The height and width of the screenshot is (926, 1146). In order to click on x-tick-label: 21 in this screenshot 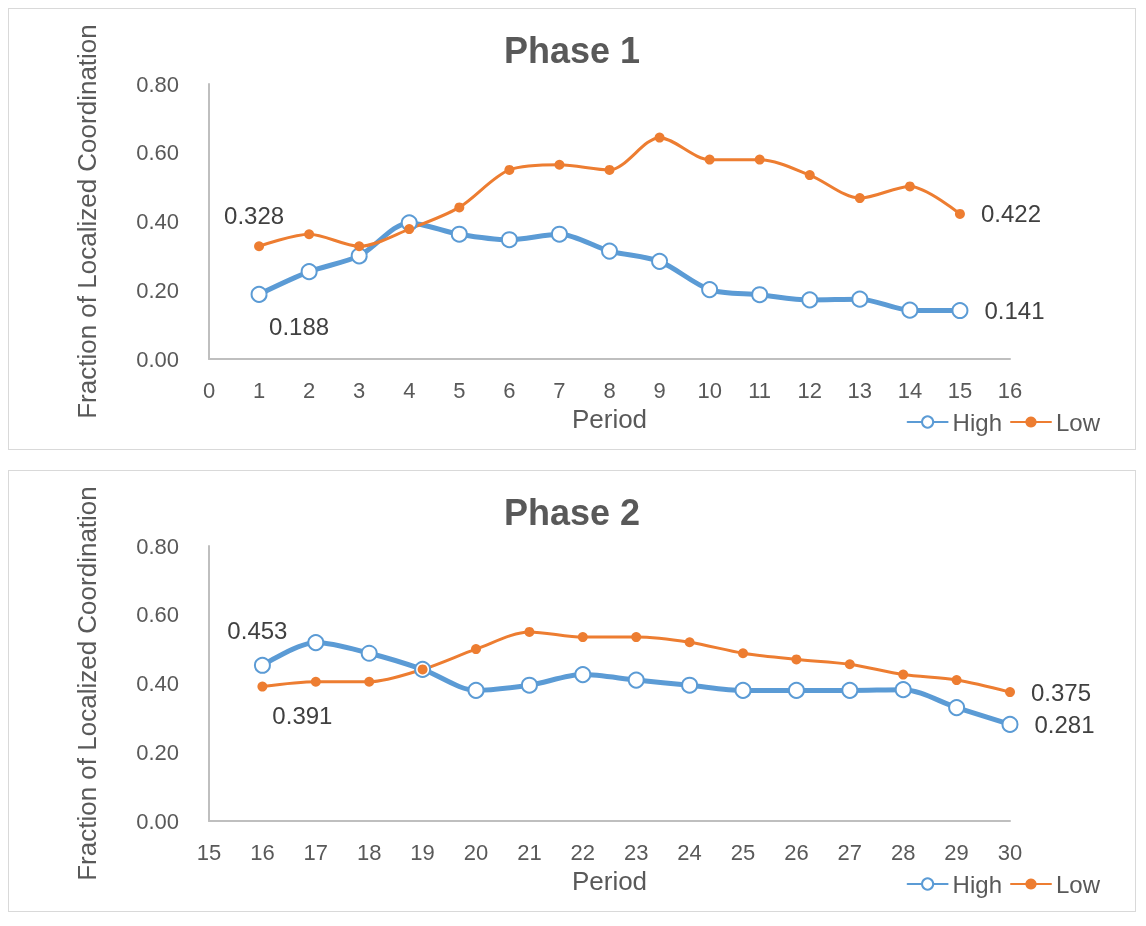, I will do `click(529, 852)`.